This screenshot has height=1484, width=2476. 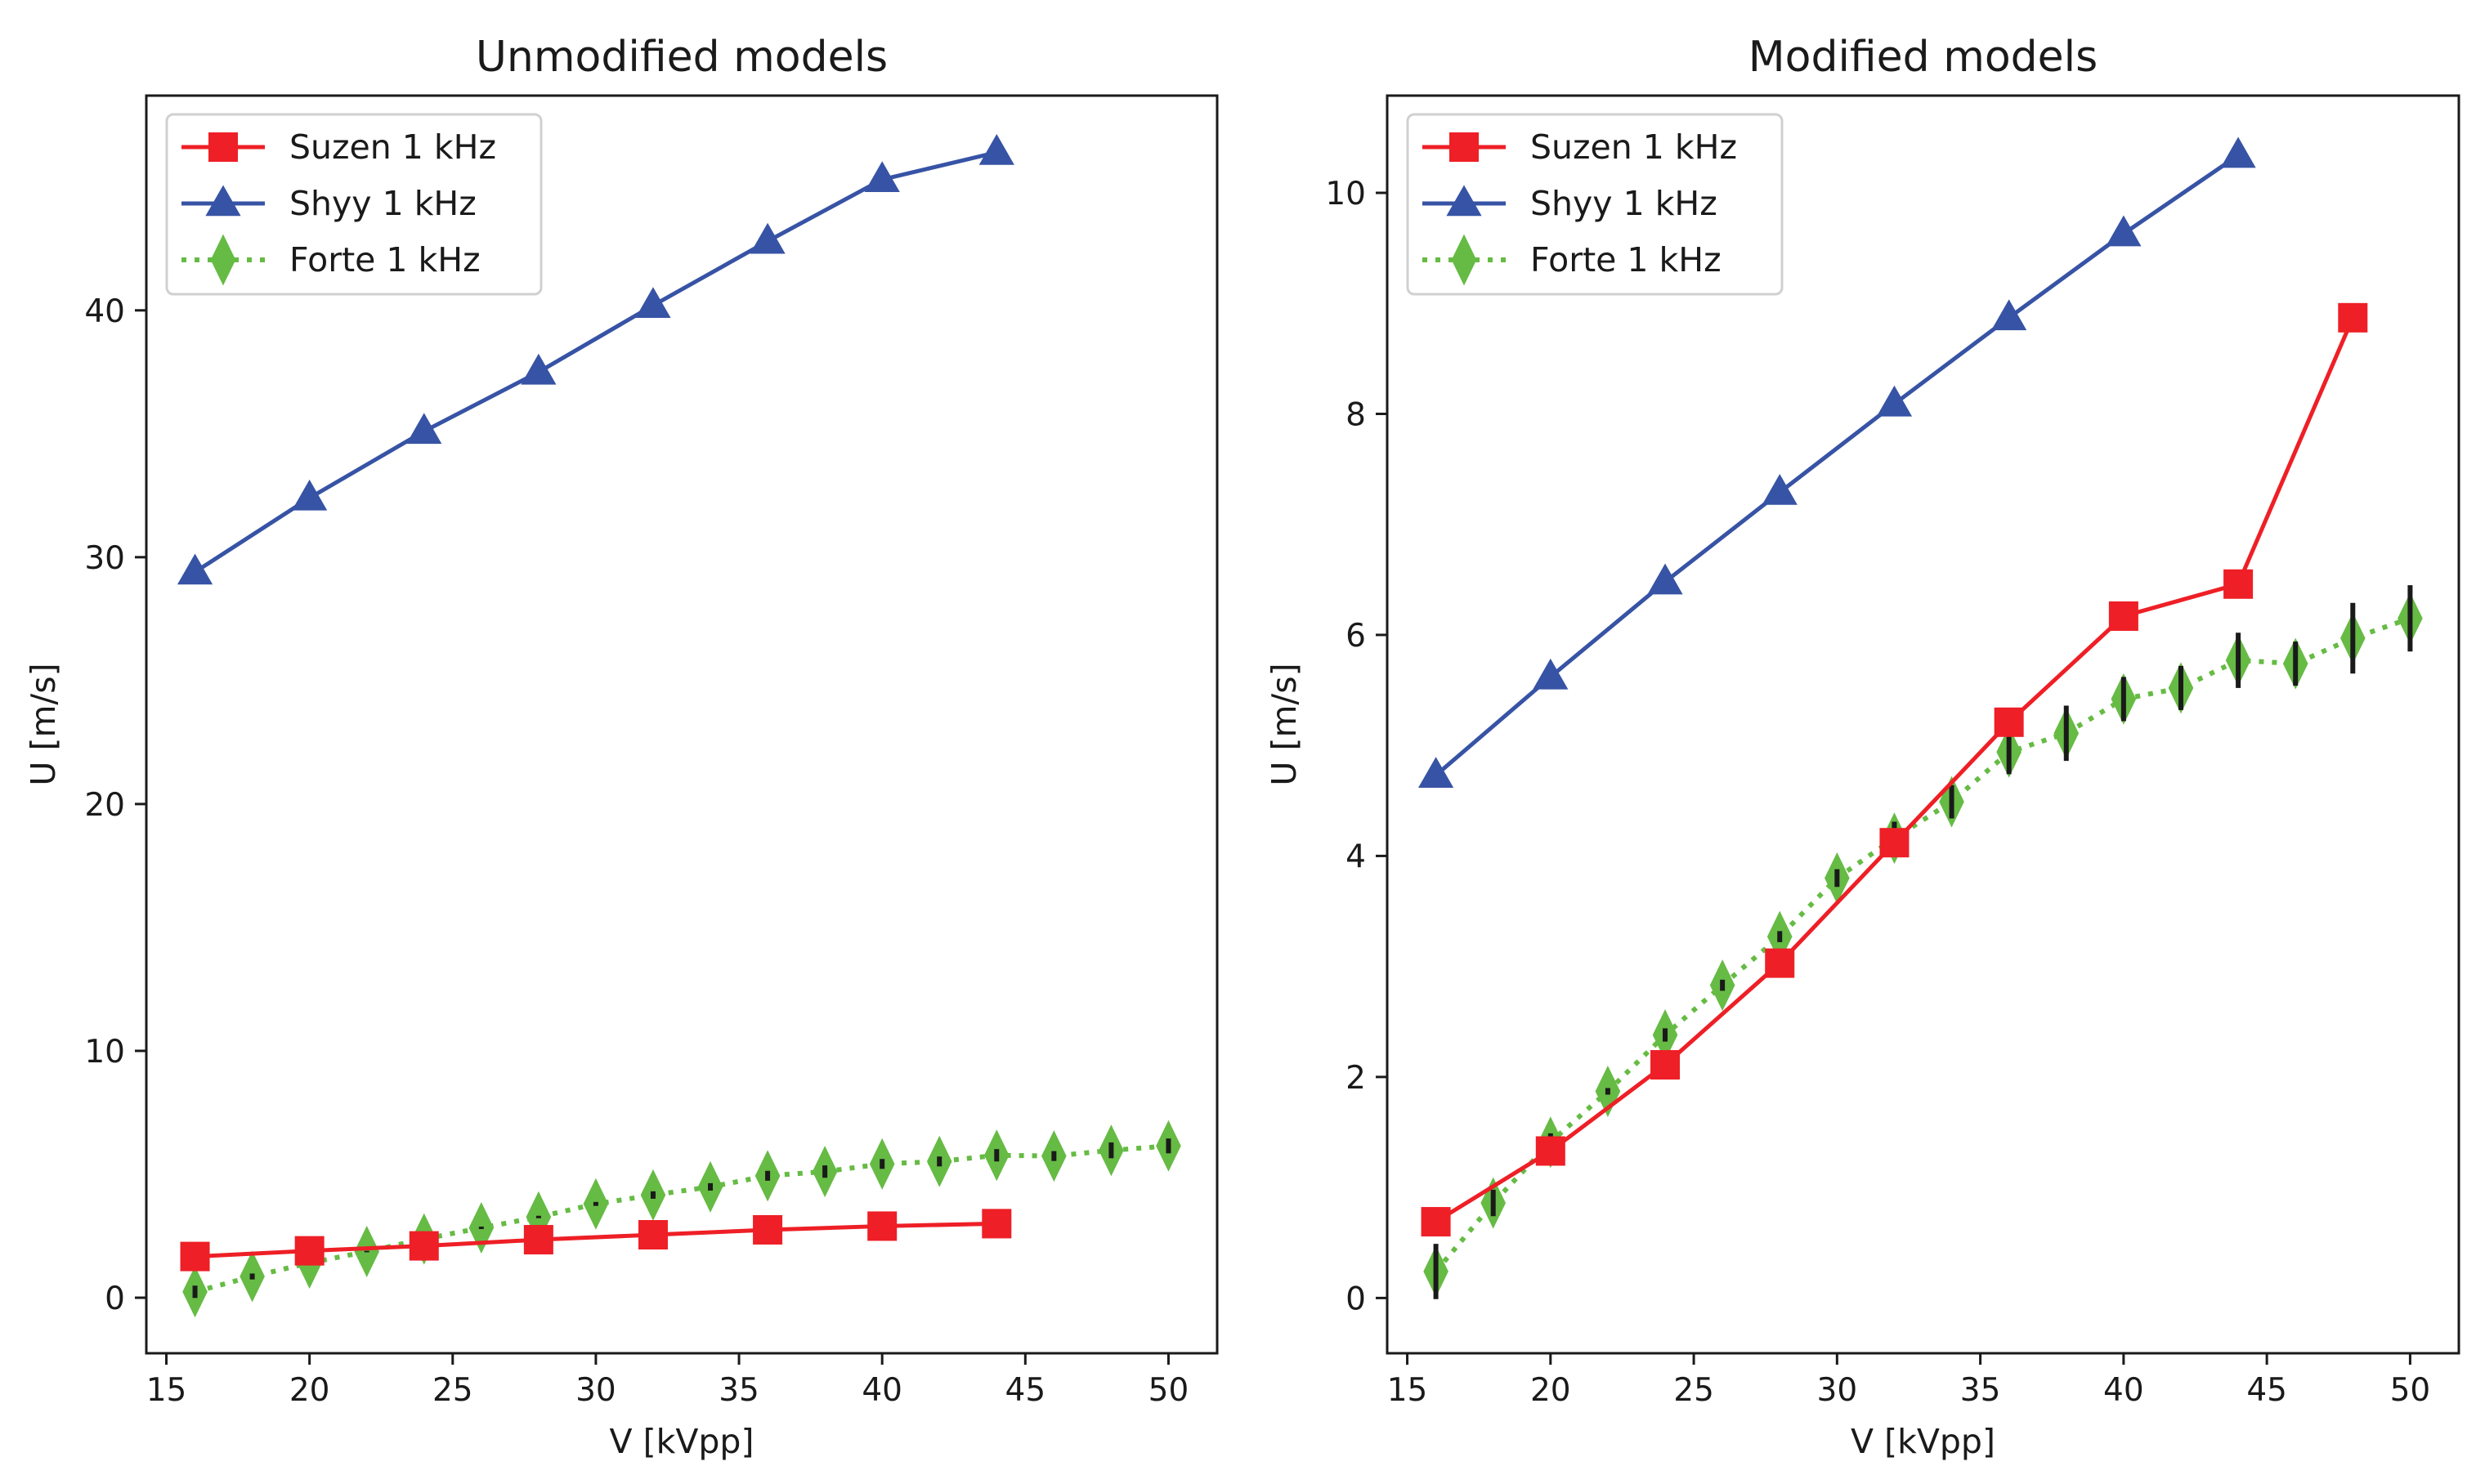 I want to click on y-tick-label: 4, so click(x=1355, y=856).